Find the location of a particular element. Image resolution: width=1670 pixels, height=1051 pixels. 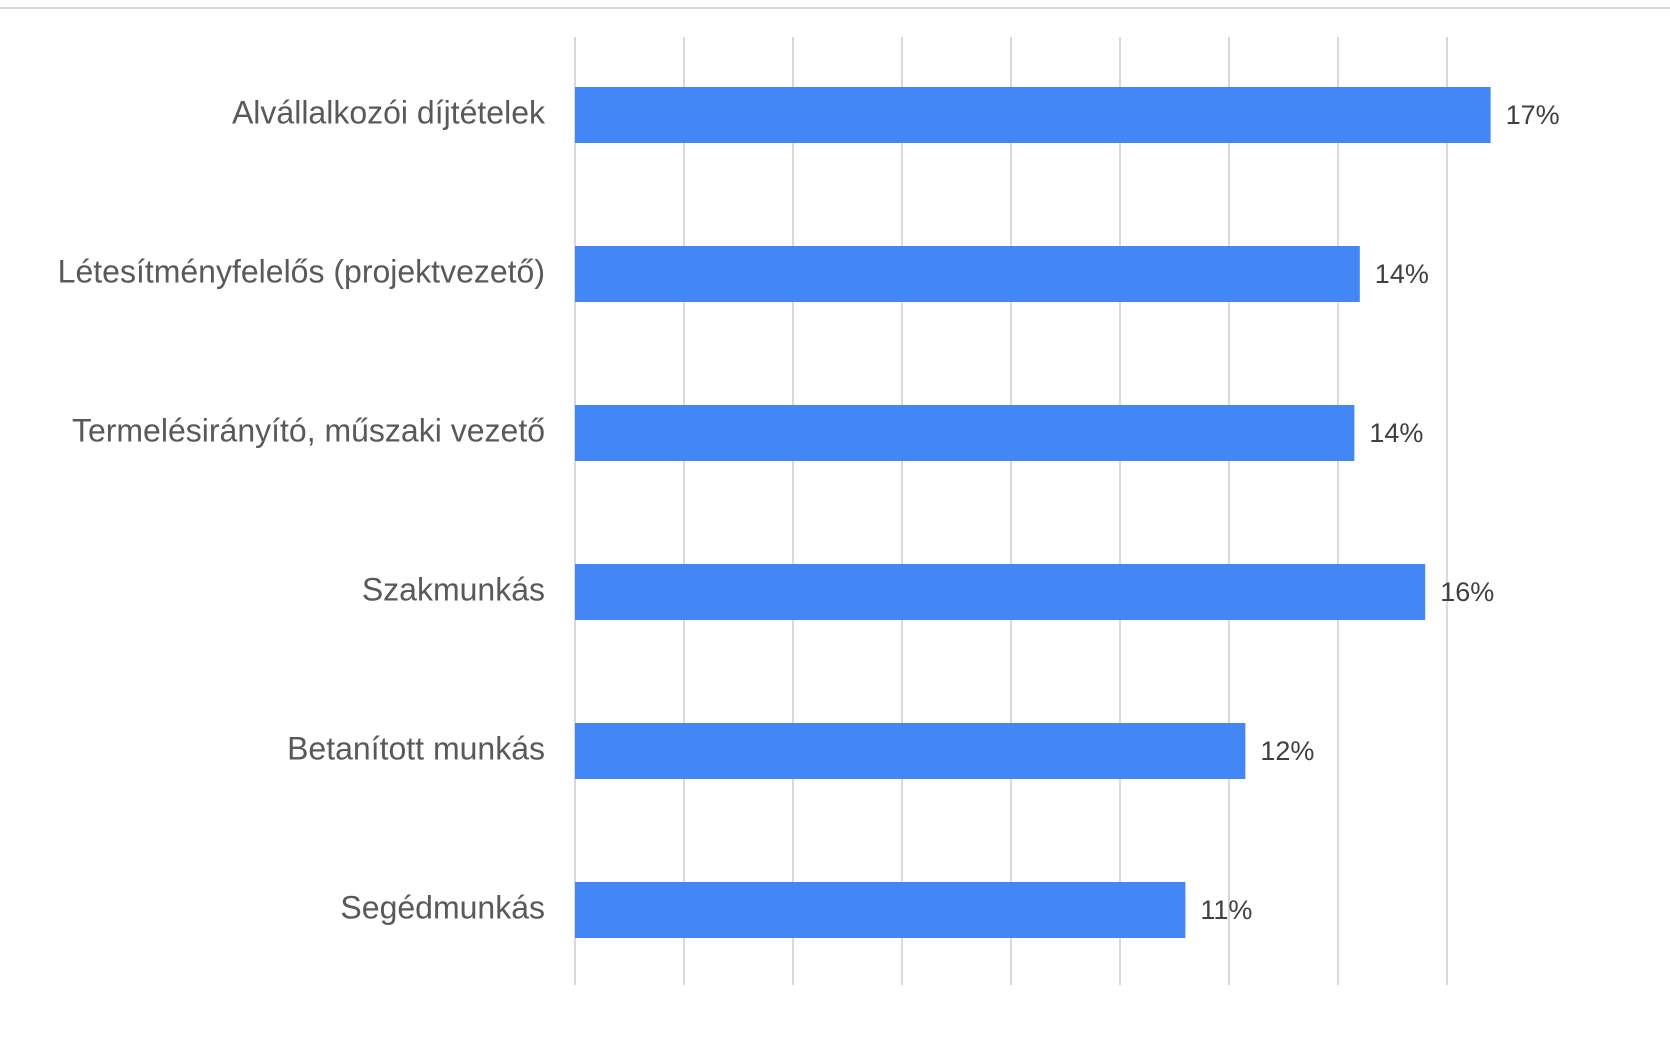

category-label: Betanított munkás is located at coordinates (416, 748).